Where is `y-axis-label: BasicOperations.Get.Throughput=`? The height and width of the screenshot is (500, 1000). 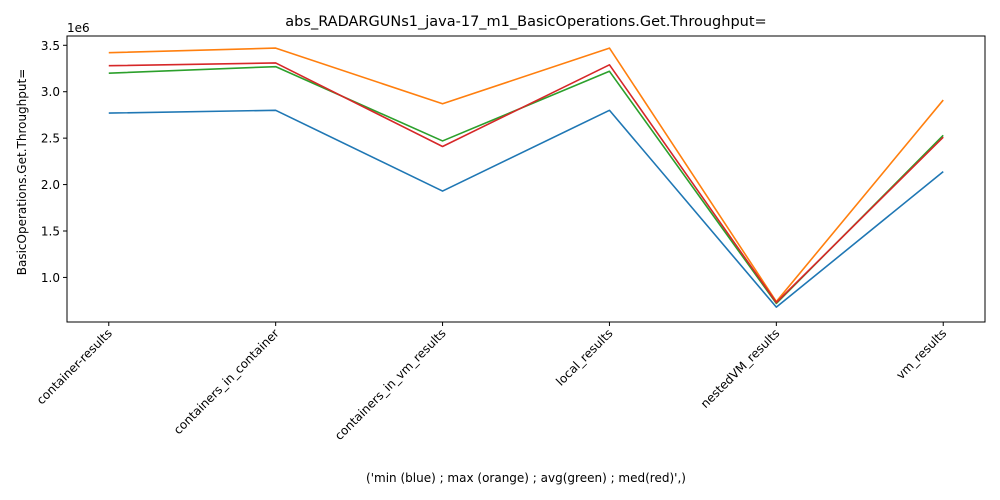
y-axis-label: BasicOperations.Get.Throughput= is located at coordinates (22, 172).